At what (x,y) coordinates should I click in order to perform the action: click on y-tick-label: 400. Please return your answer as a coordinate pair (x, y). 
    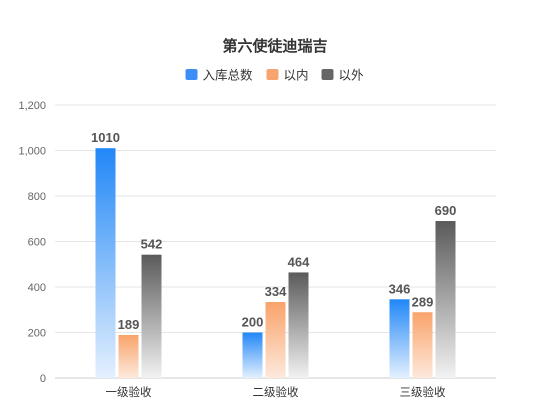
    Looking at the image, I should click on (37, 288).